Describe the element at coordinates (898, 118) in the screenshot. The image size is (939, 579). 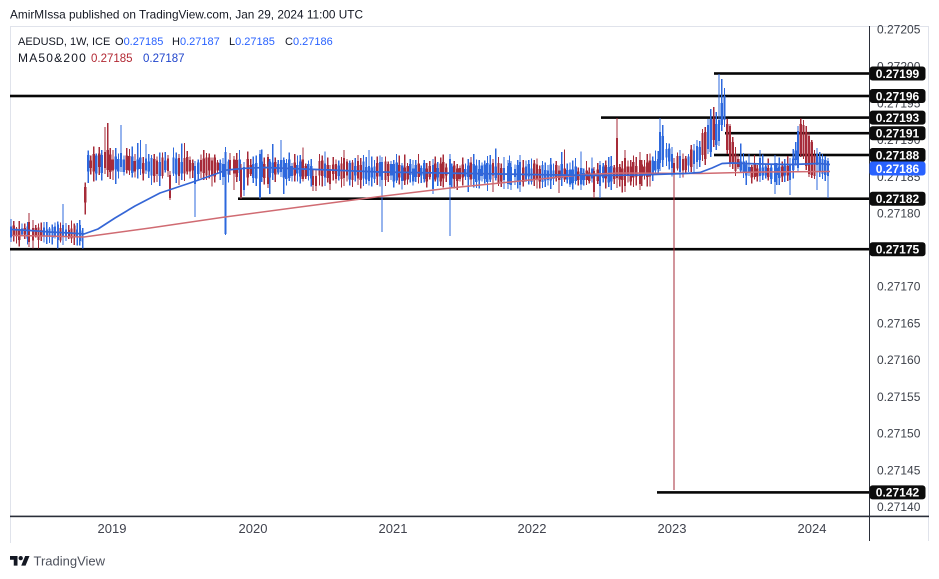
I see `svg-text: 0.27193` at that location.